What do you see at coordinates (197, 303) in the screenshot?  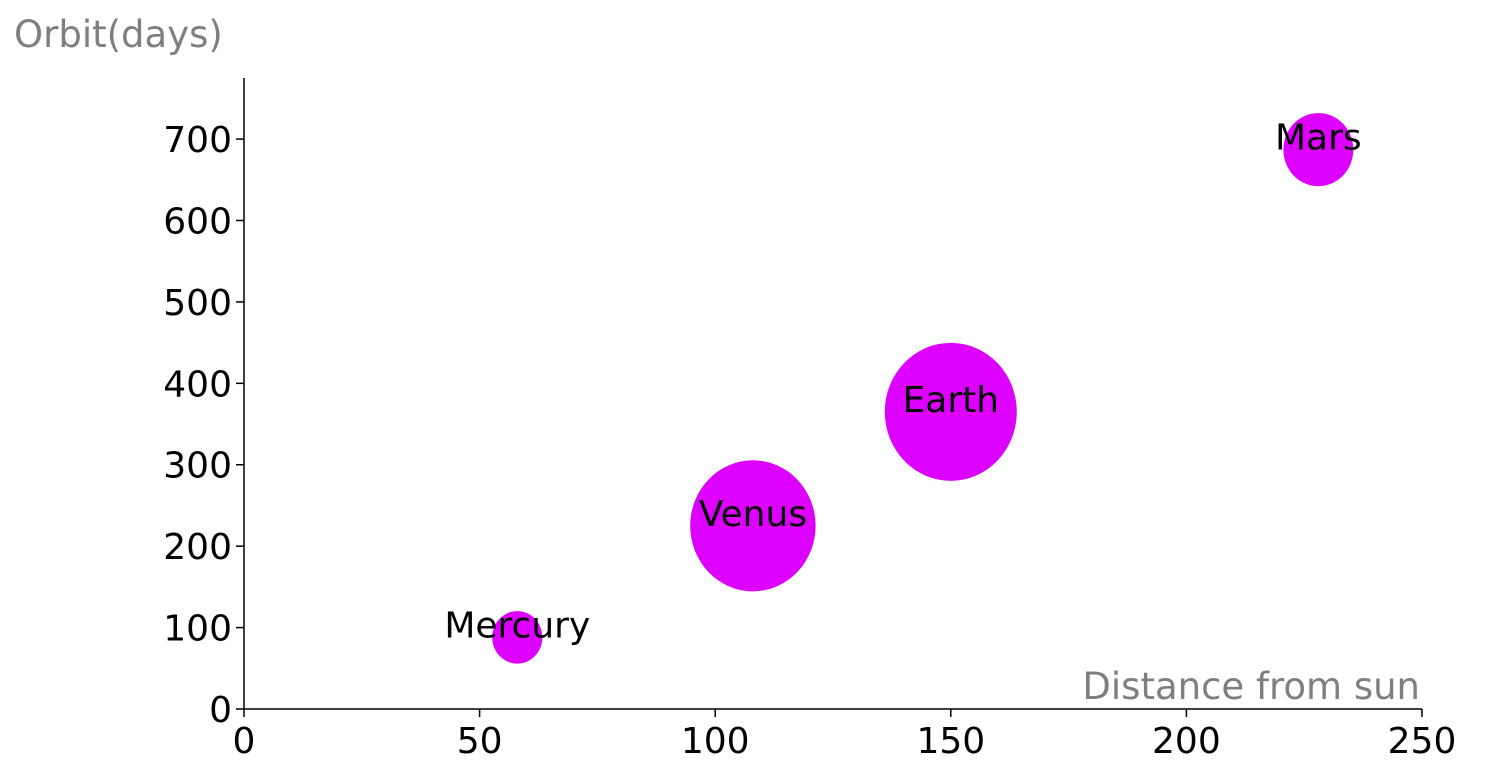 I see `y-tick-label: 500` at bounding box center [197, 303].